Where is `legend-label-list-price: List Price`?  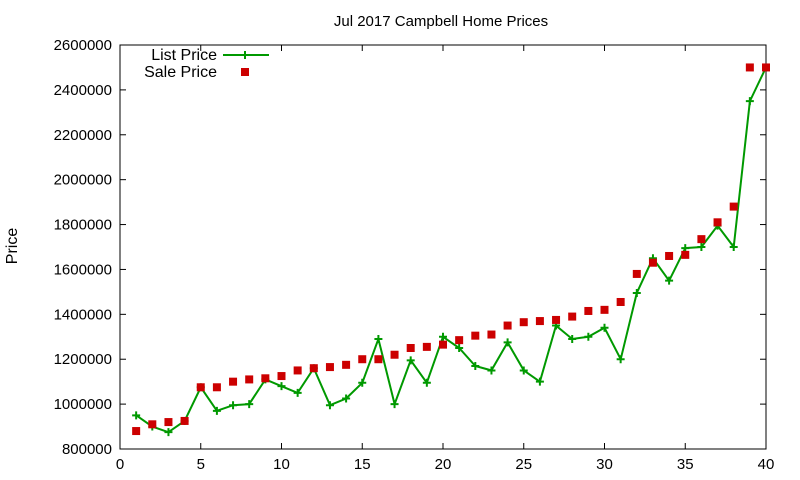
legend-label-list-price: List Price is located at coordinates (184, 55).